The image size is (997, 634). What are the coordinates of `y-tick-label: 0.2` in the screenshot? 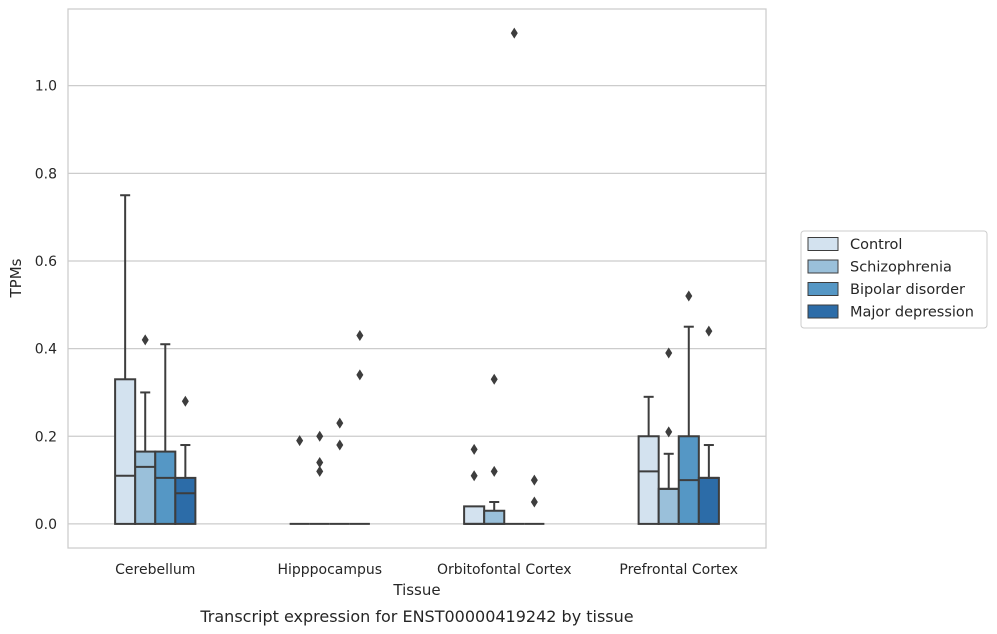 It's located at (46, 437).